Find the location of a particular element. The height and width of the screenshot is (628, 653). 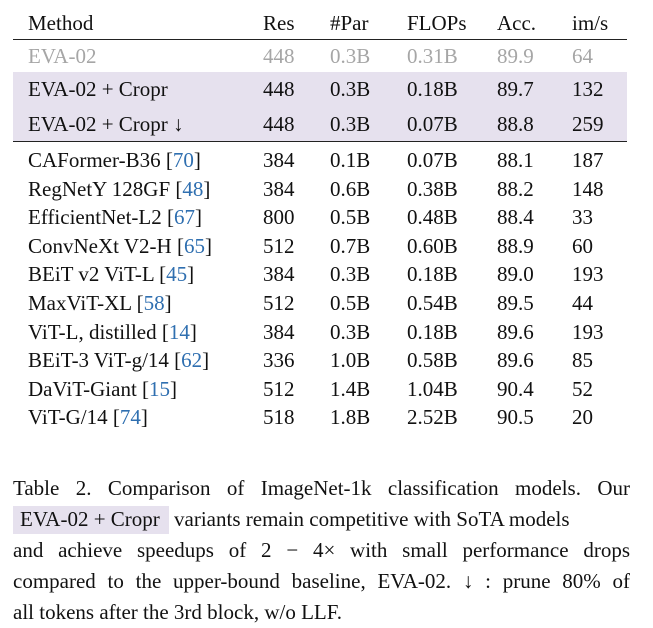

cell-throughput: 148 is located at coordinates (588, 188).